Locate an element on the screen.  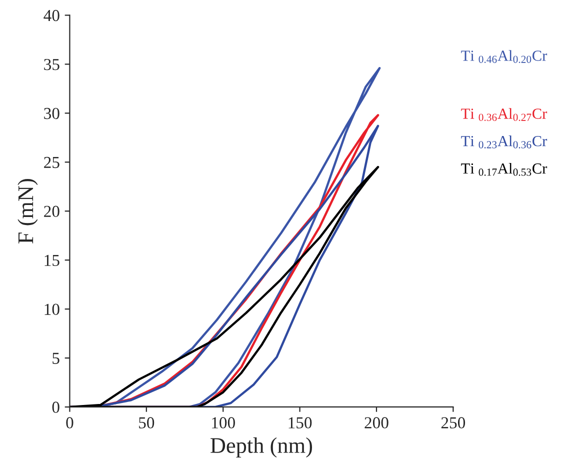
y-tick-label: 20 is located at coordinates (52, 212).